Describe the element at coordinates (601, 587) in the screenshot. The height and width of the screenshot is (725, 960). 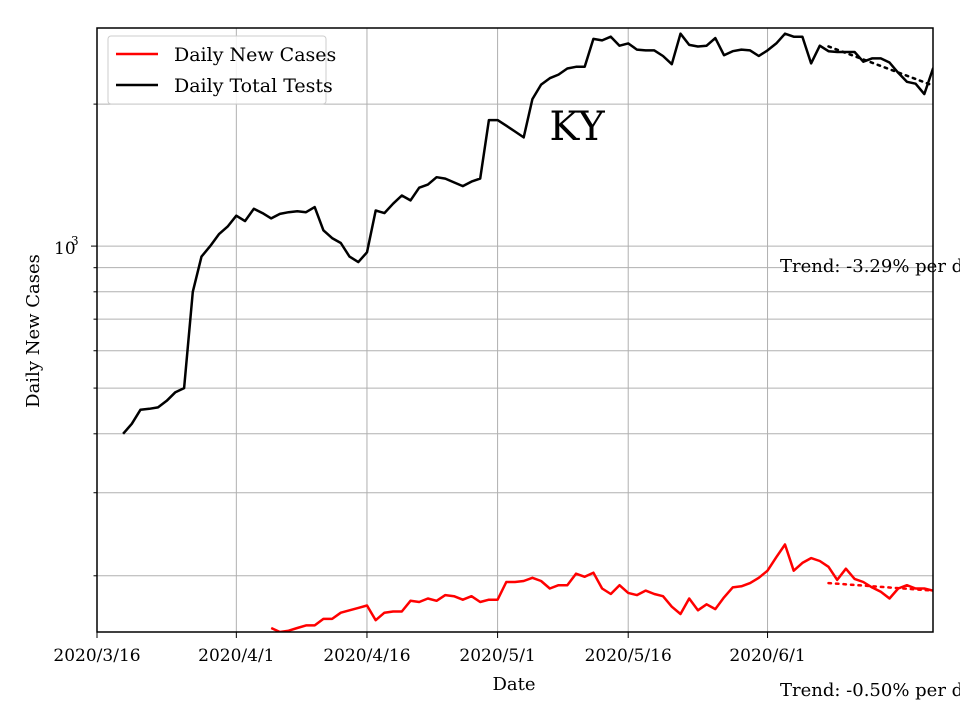
I see `cases-series-line` at that location.